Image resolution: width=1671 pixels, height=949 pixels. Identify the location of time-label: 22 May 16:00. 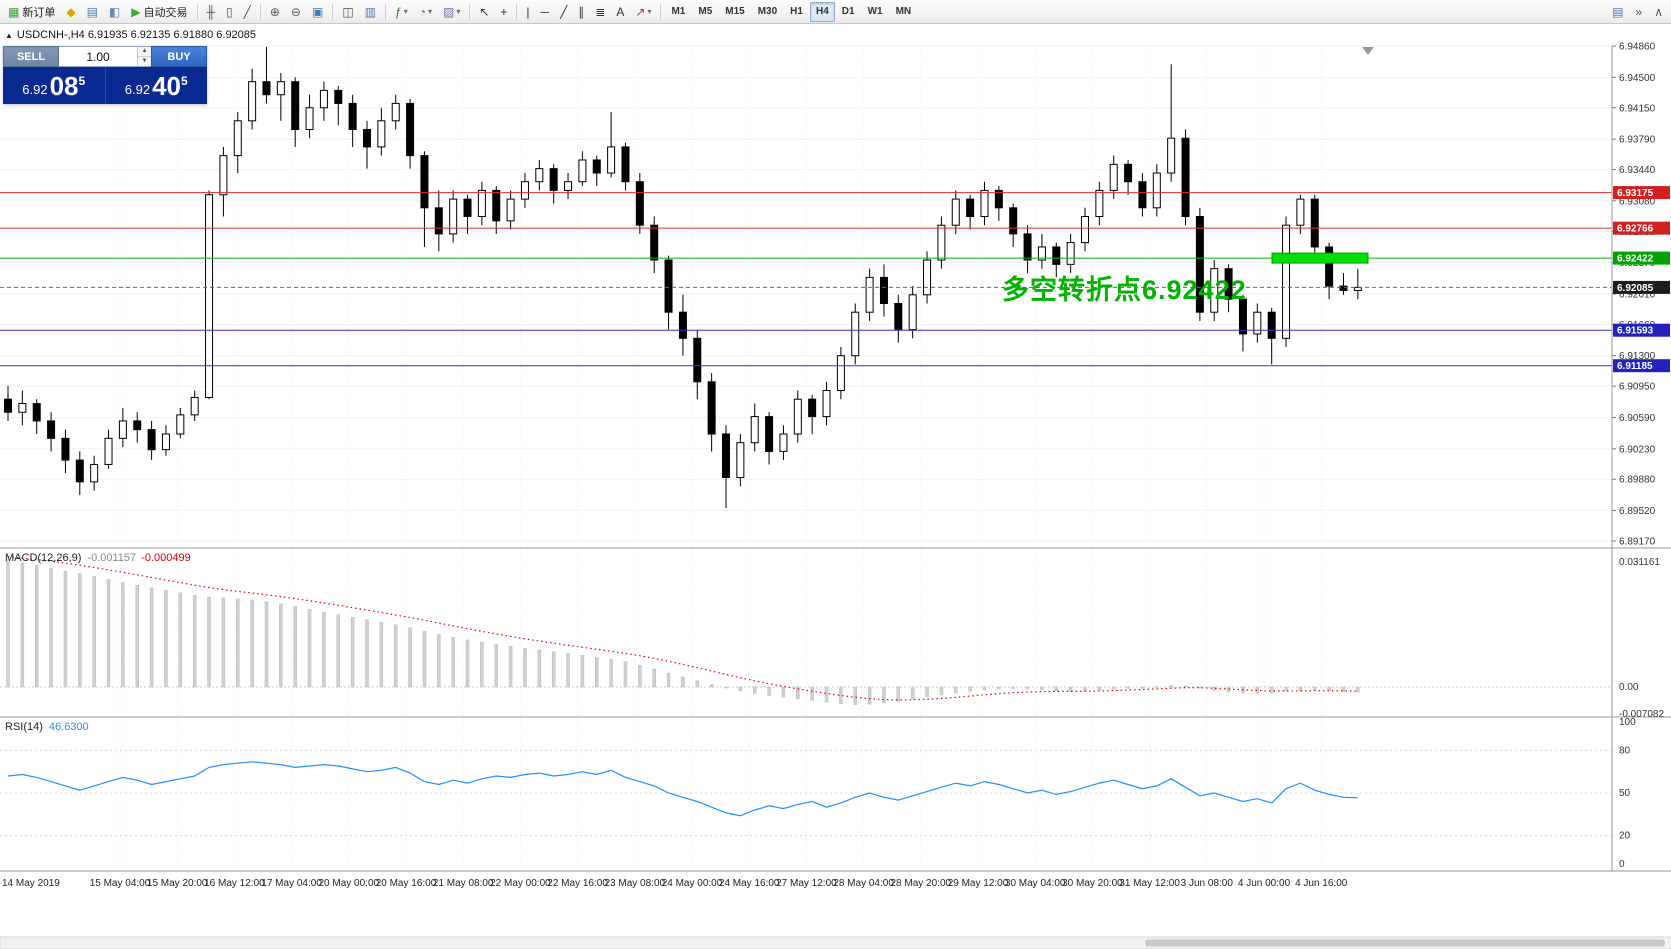
(577, 883).